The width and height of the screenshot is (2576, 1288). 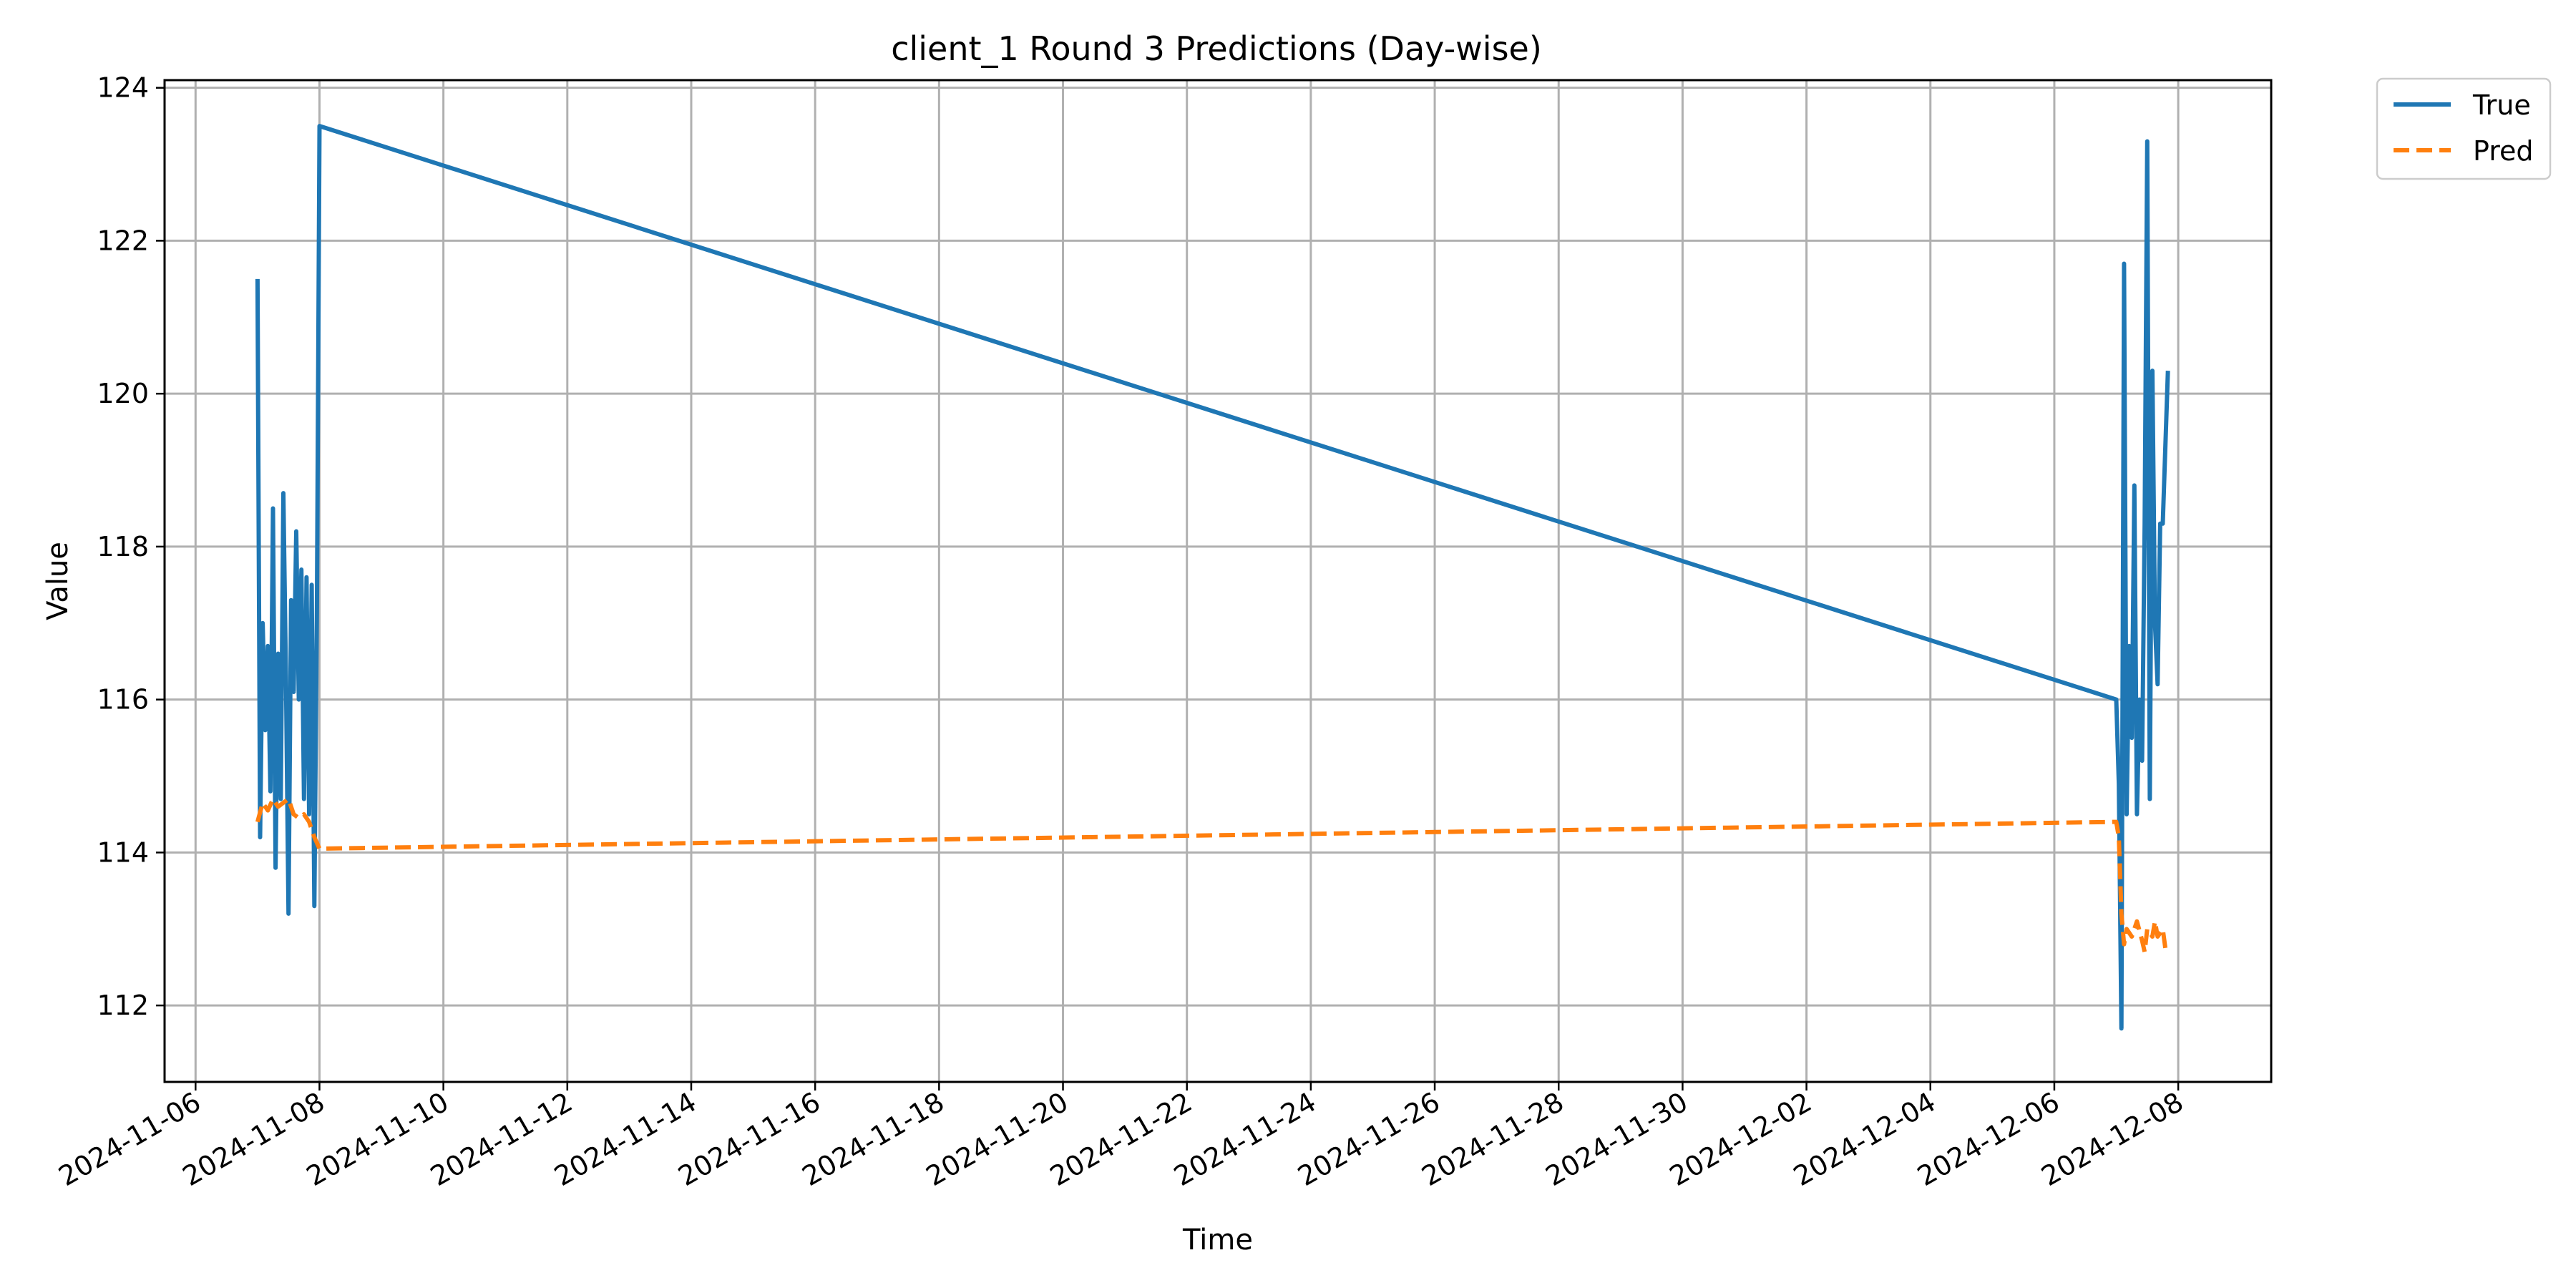 I want to click on y-tick-label: 116, so click(x=123, y=700).